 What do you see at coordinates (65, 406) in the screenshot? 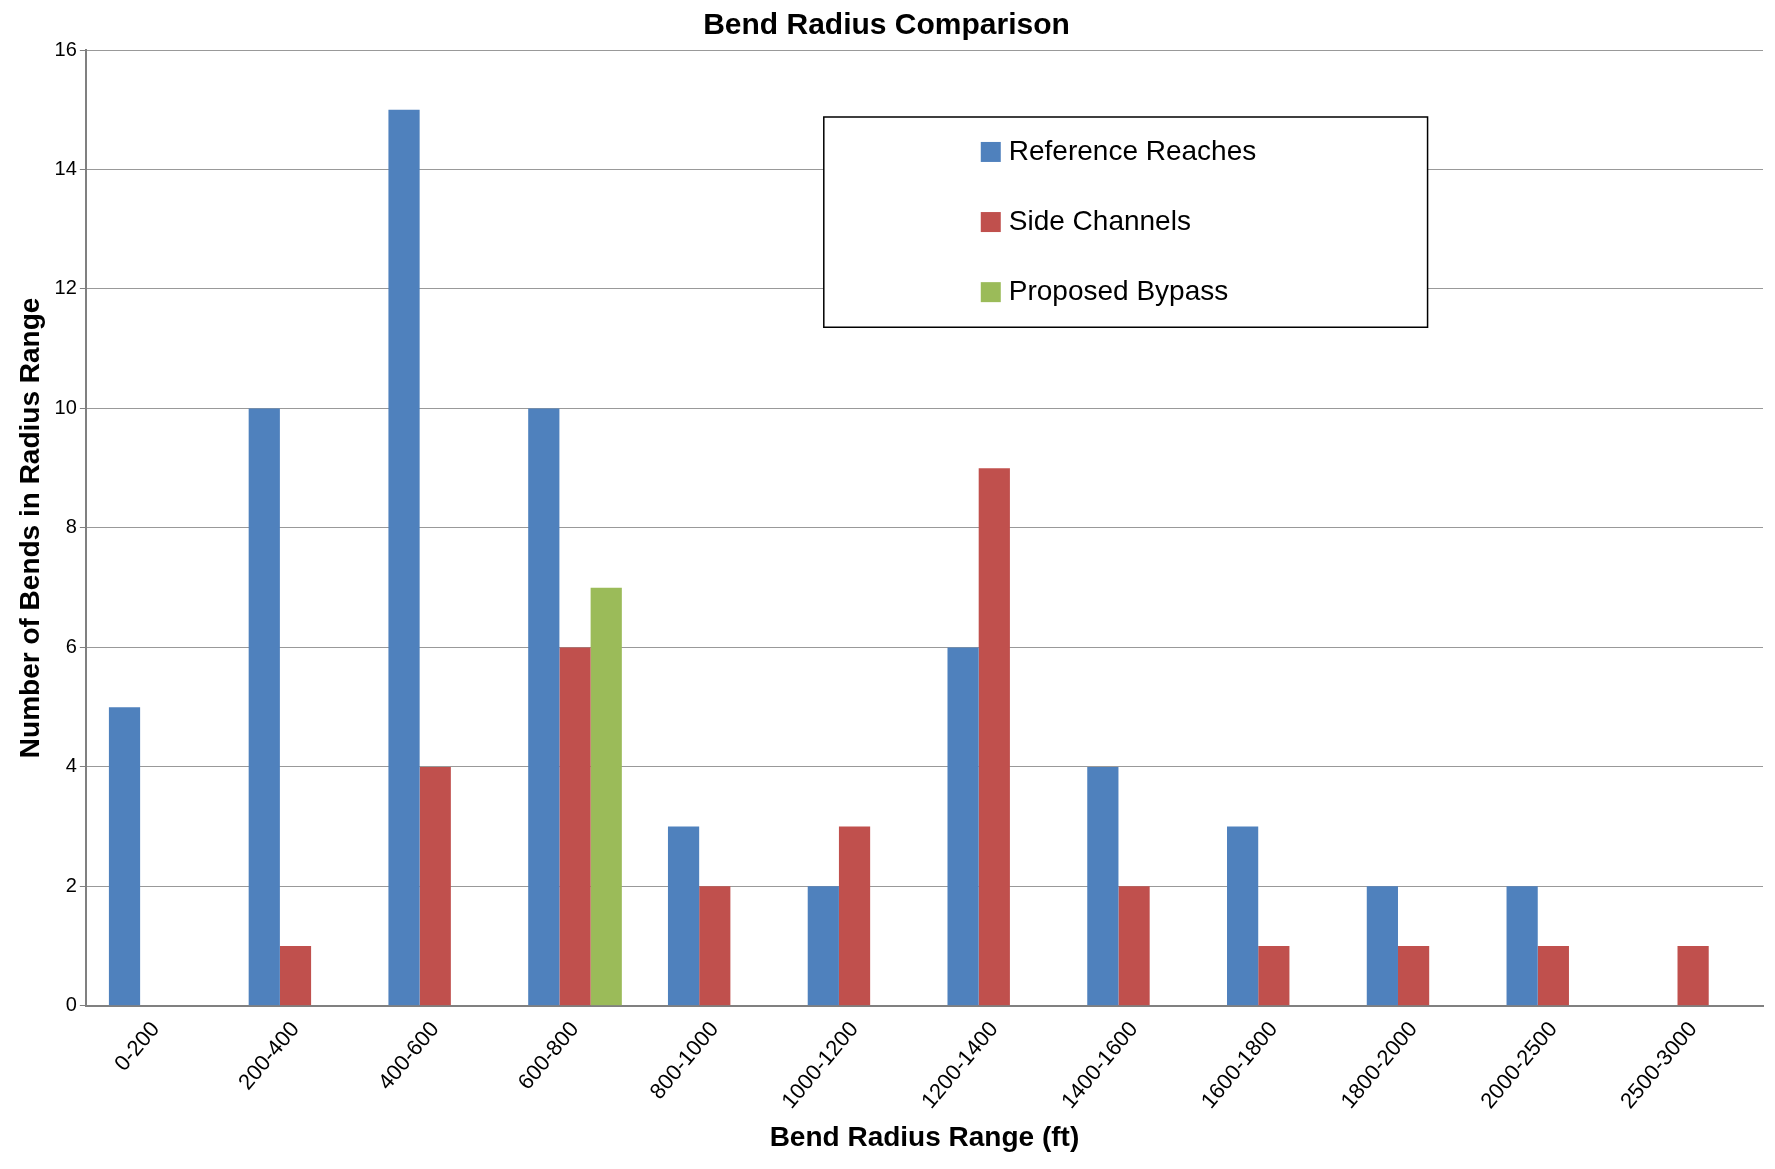
I see `y-tick-label: 10` at bounding box center [65, 406].